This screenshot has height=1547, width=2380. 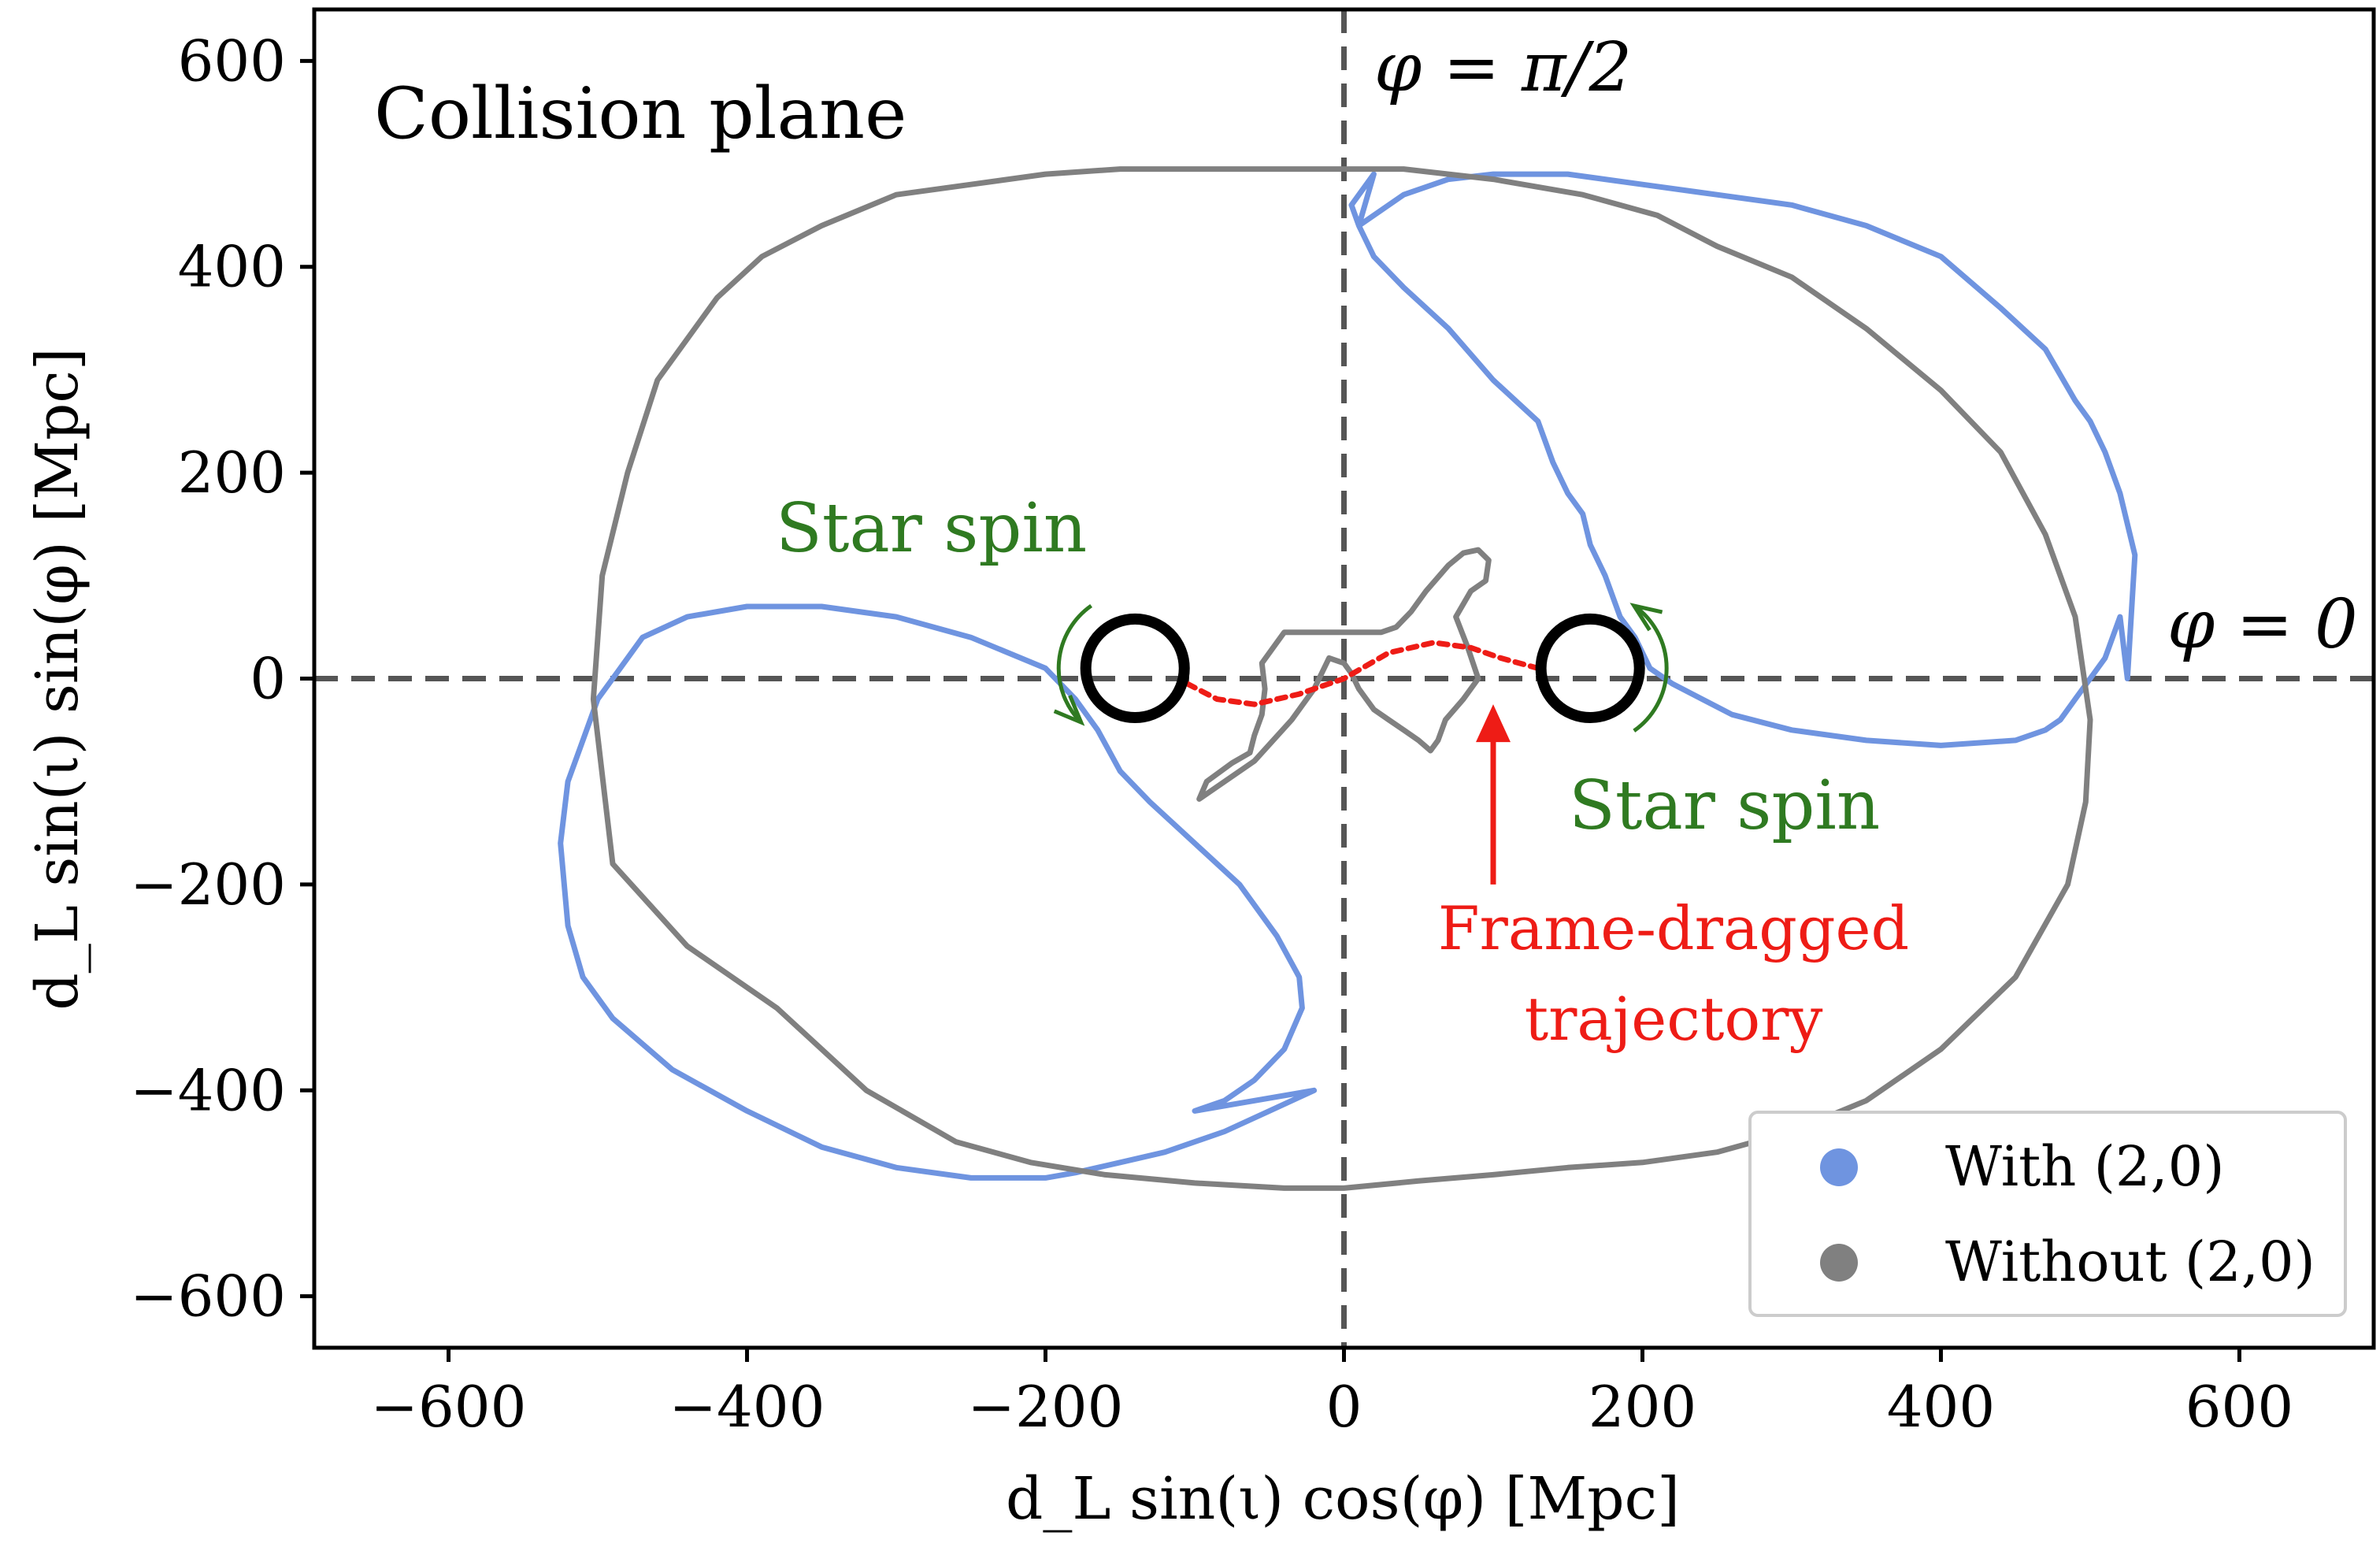 What do you see at coordinates (232, 267) in the screenshot?
I see `y-tick-label: 400` at bounding box center [232, 267].